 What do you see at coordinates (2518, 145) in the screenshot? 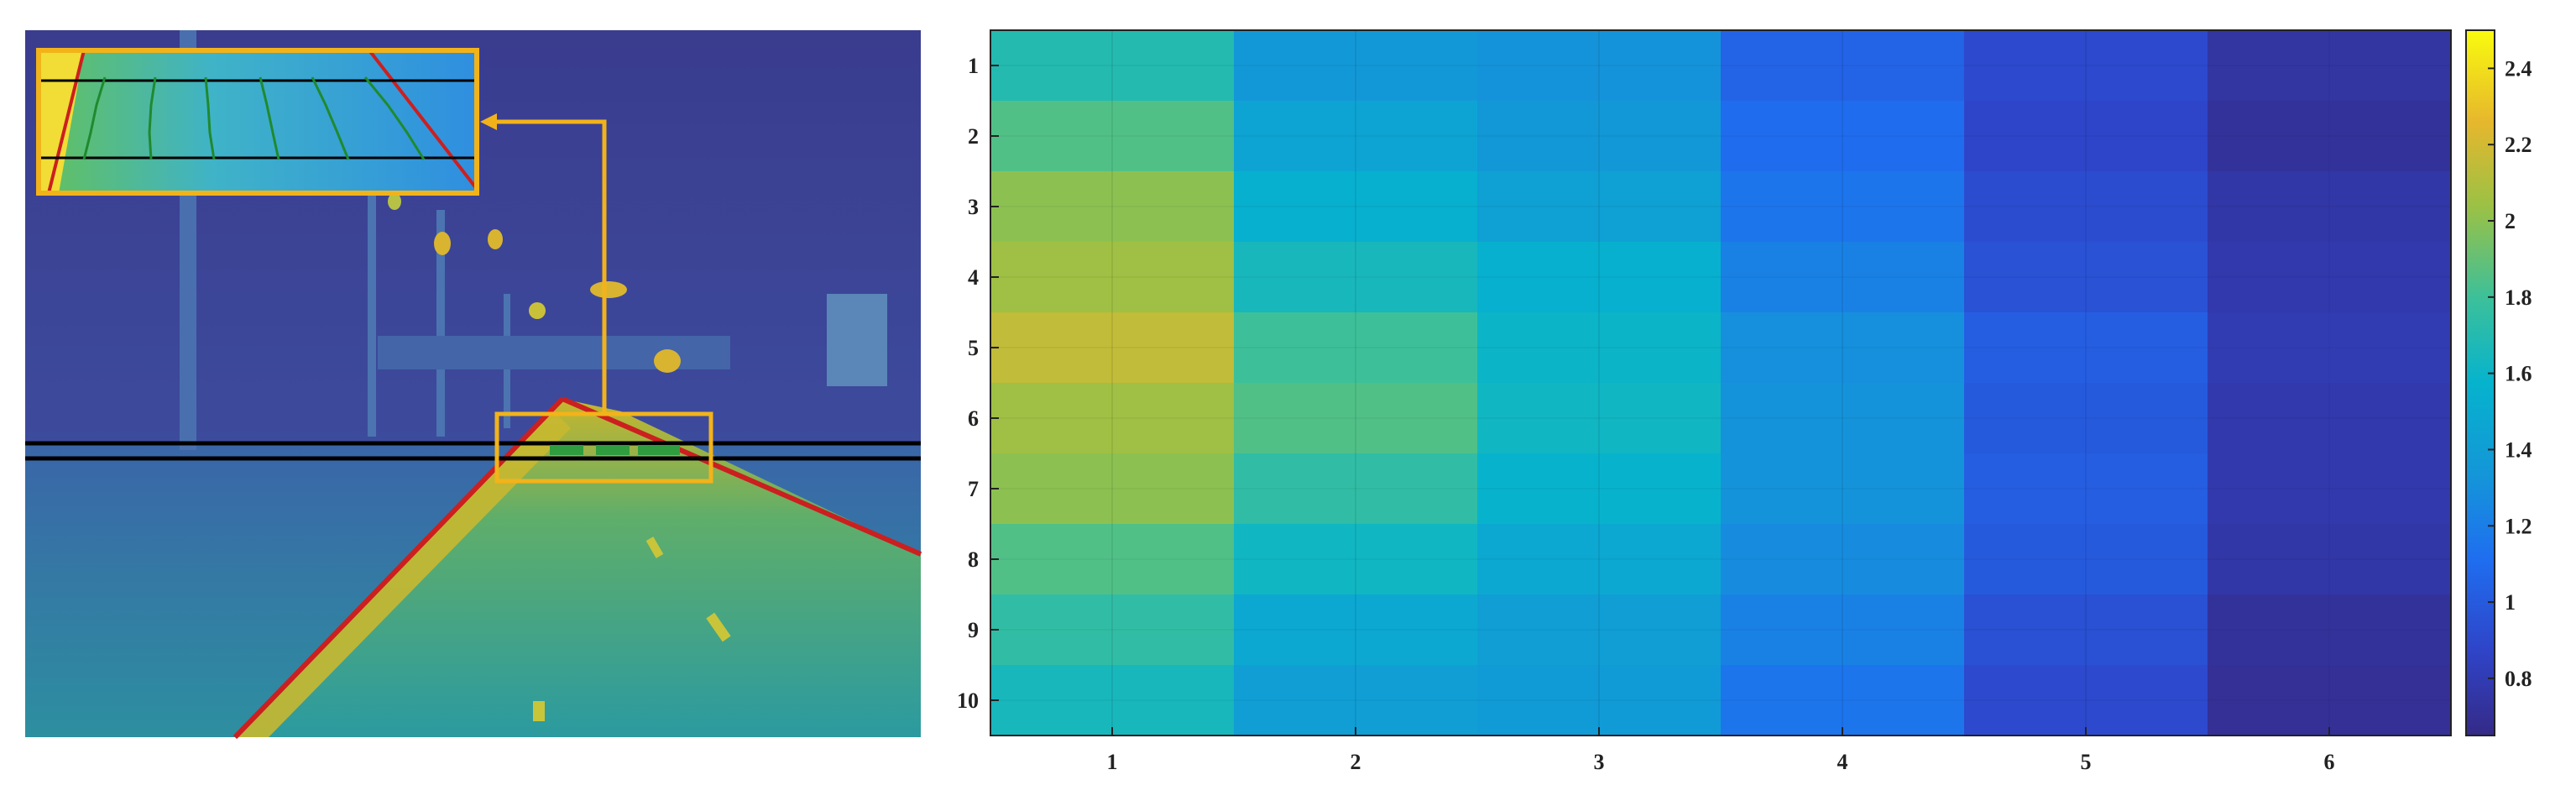
I see `colorbar-tick-label: 2.2` at bounding box center [2518, 145].